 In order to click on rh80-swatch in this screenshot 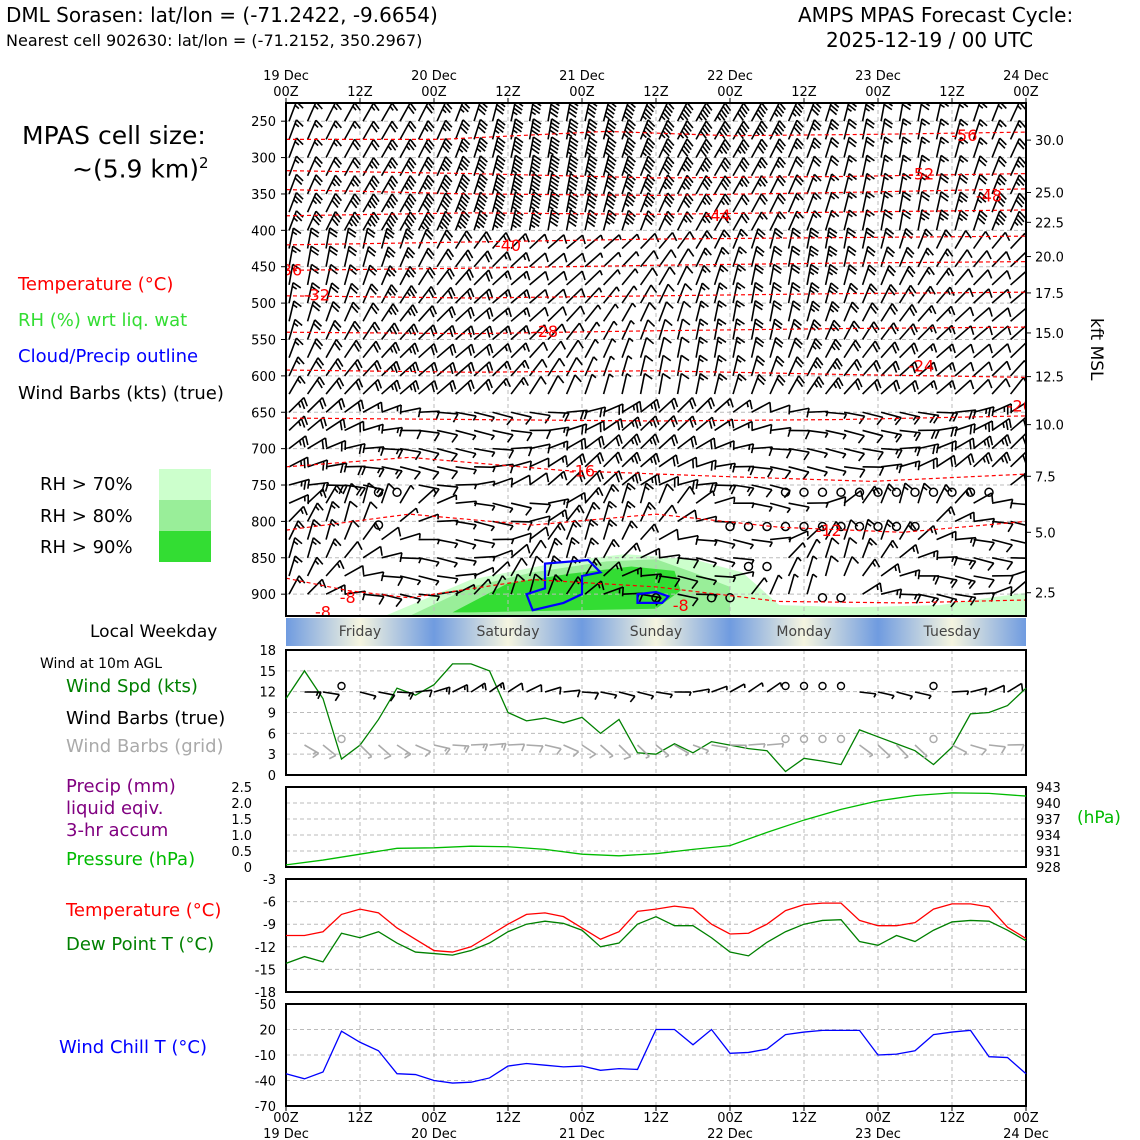, I will do `click(185, 515)`.